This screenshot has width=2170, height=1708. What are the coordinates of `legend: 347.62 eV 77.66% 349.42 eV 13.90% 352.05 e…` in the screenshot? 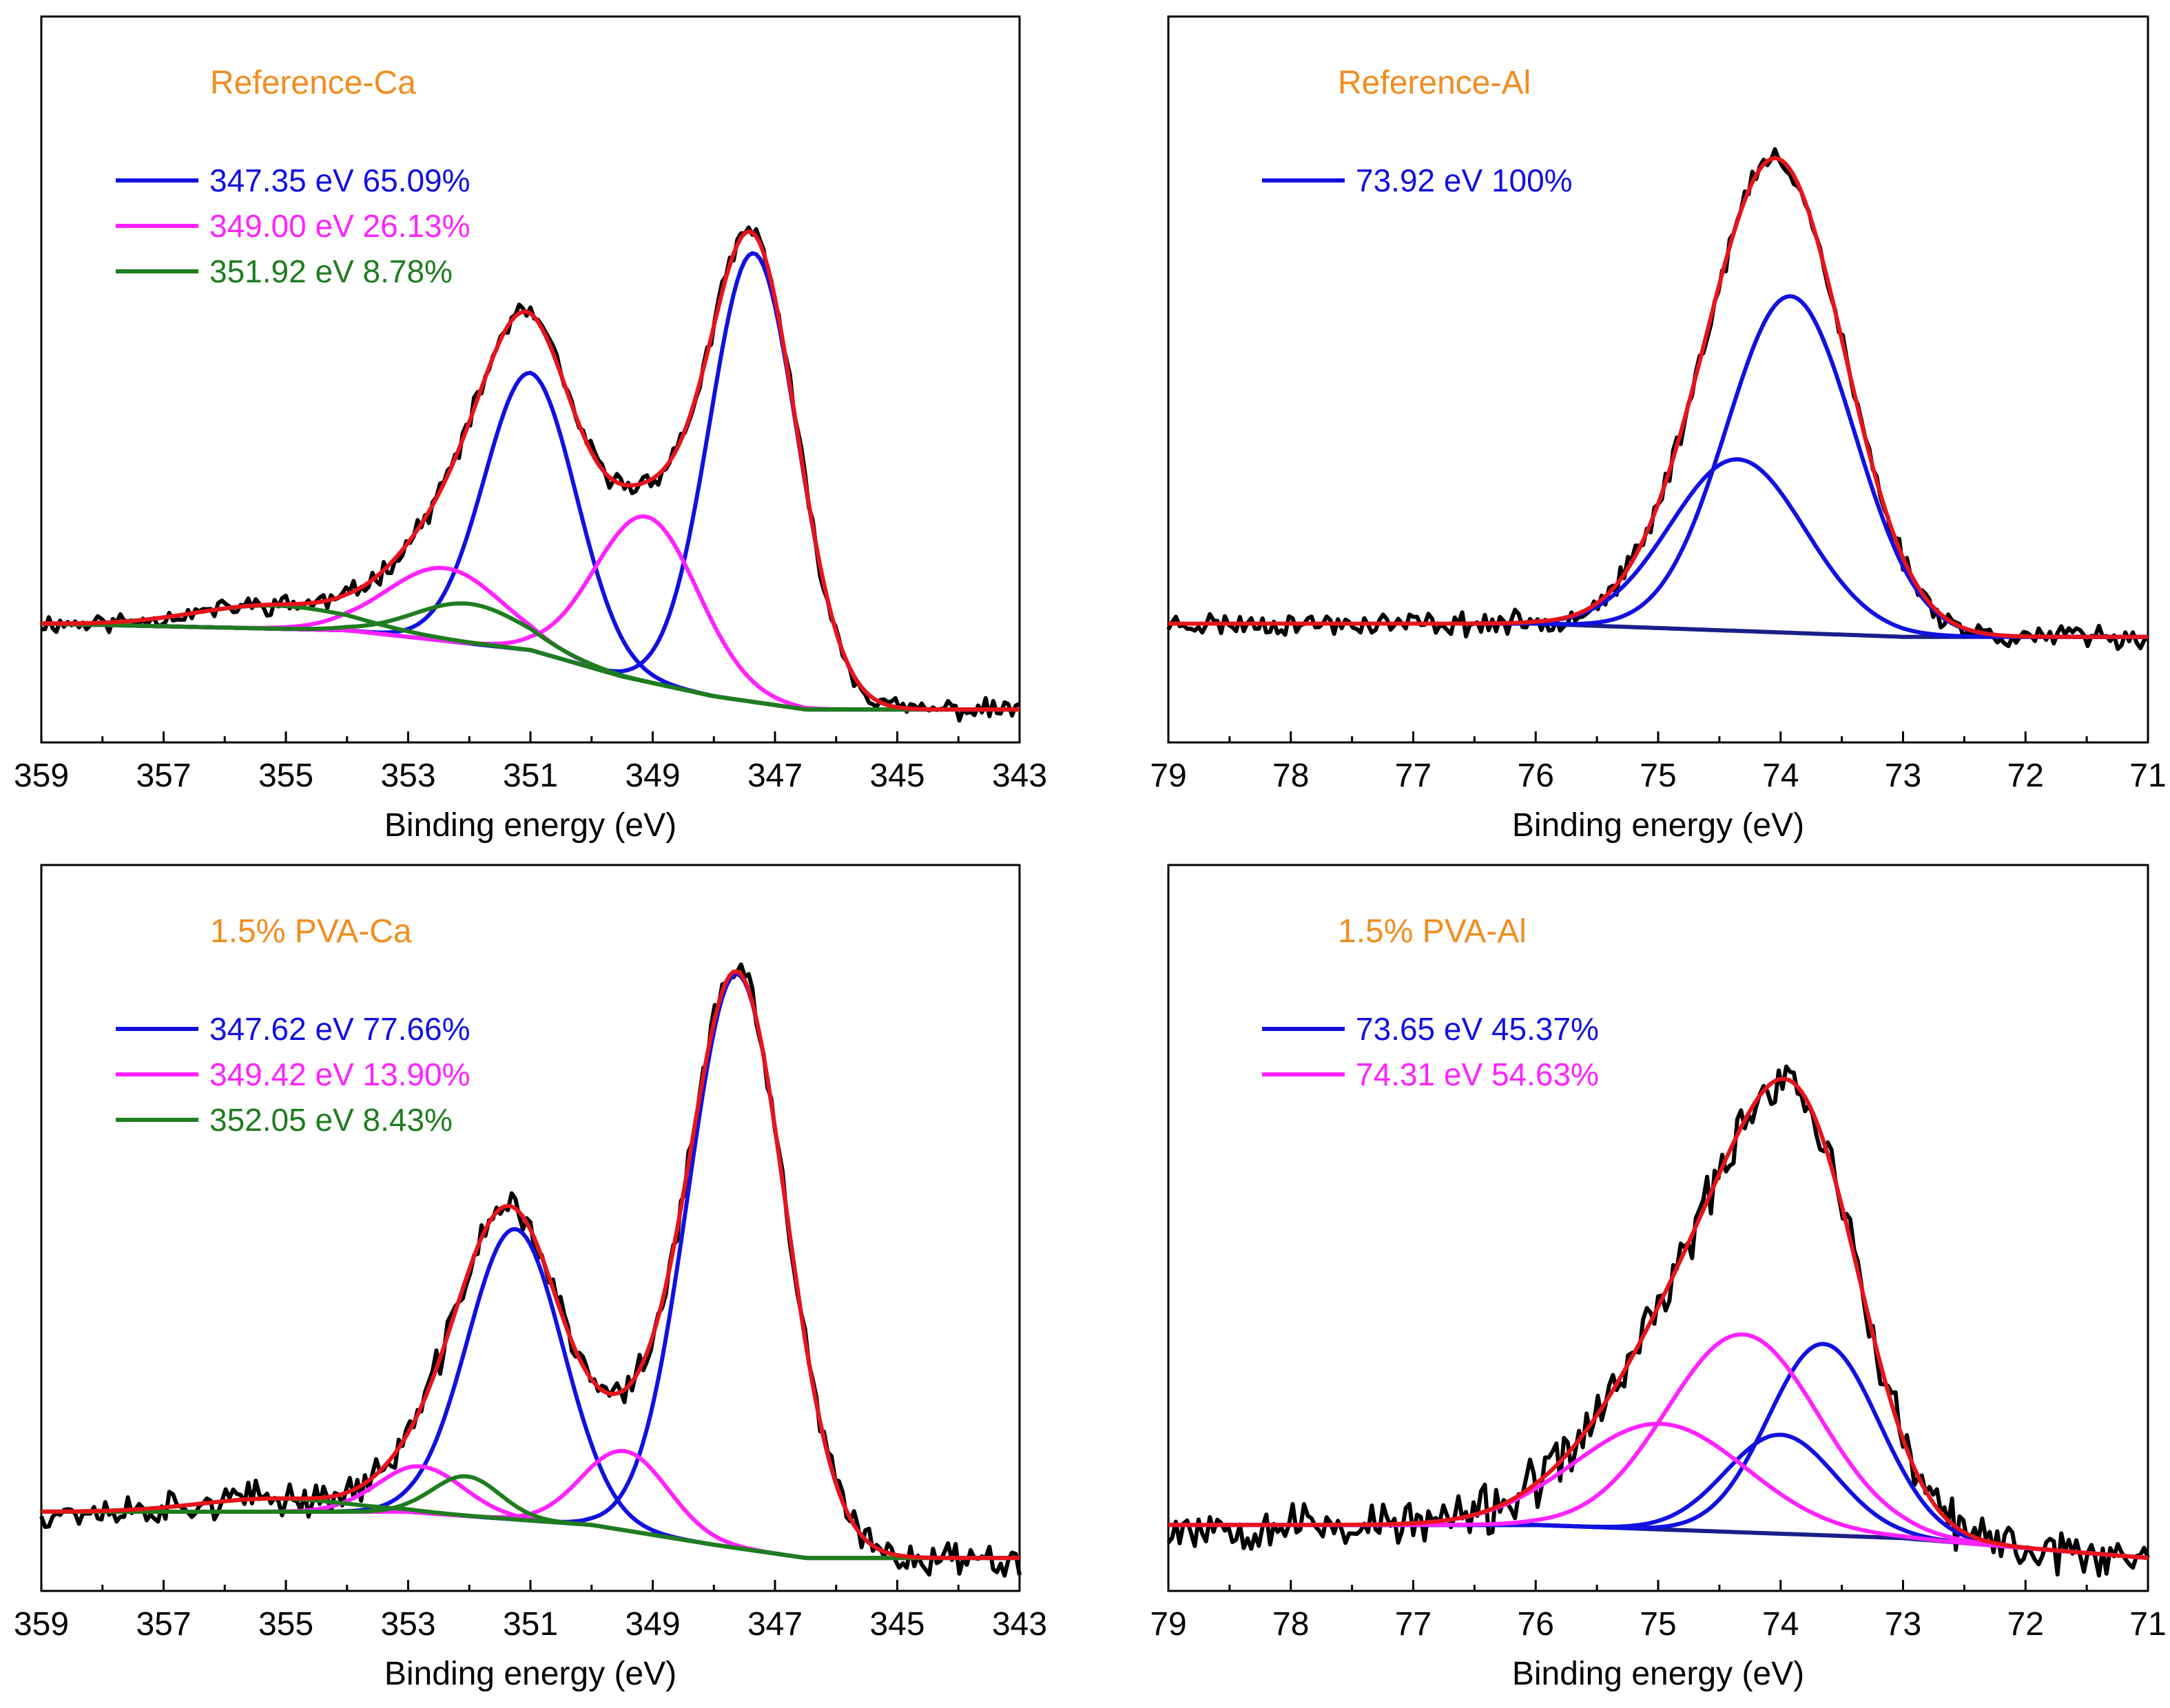 It's located at (293, 1074).